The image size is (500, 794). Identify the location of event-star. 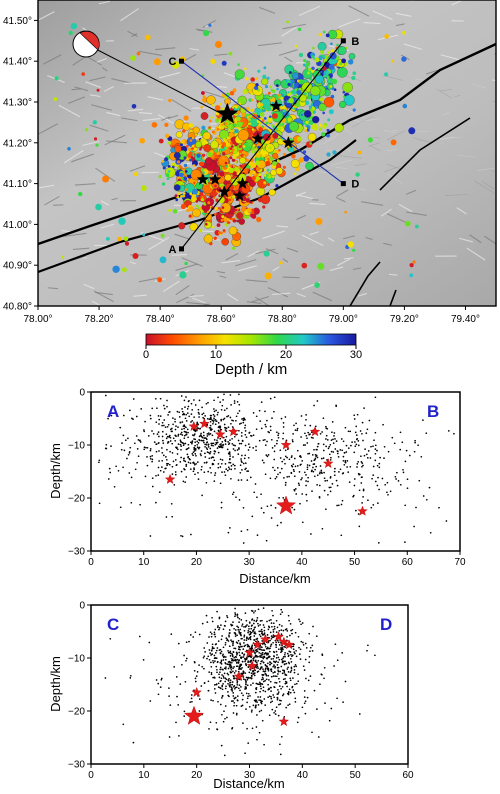
(203, 178).